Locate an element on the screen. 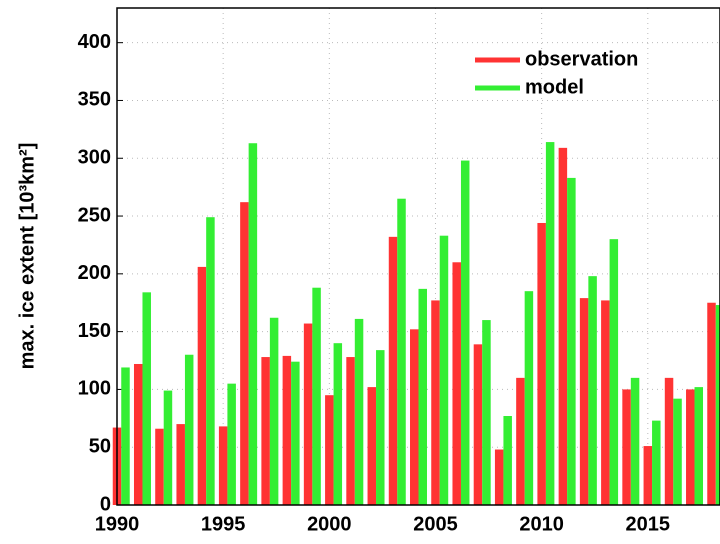 This screenshot has height=544, width=720. x-tick-label: 2000 is located at coordinates (329, 524).